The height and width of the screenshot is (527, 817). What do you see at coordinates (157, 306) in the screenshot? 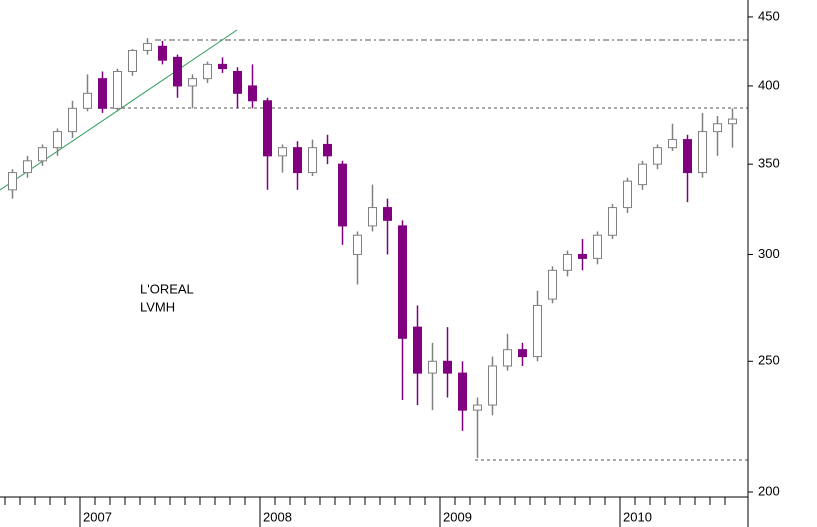
I see `annotation: LVMH` at bounding box center [157, 306].